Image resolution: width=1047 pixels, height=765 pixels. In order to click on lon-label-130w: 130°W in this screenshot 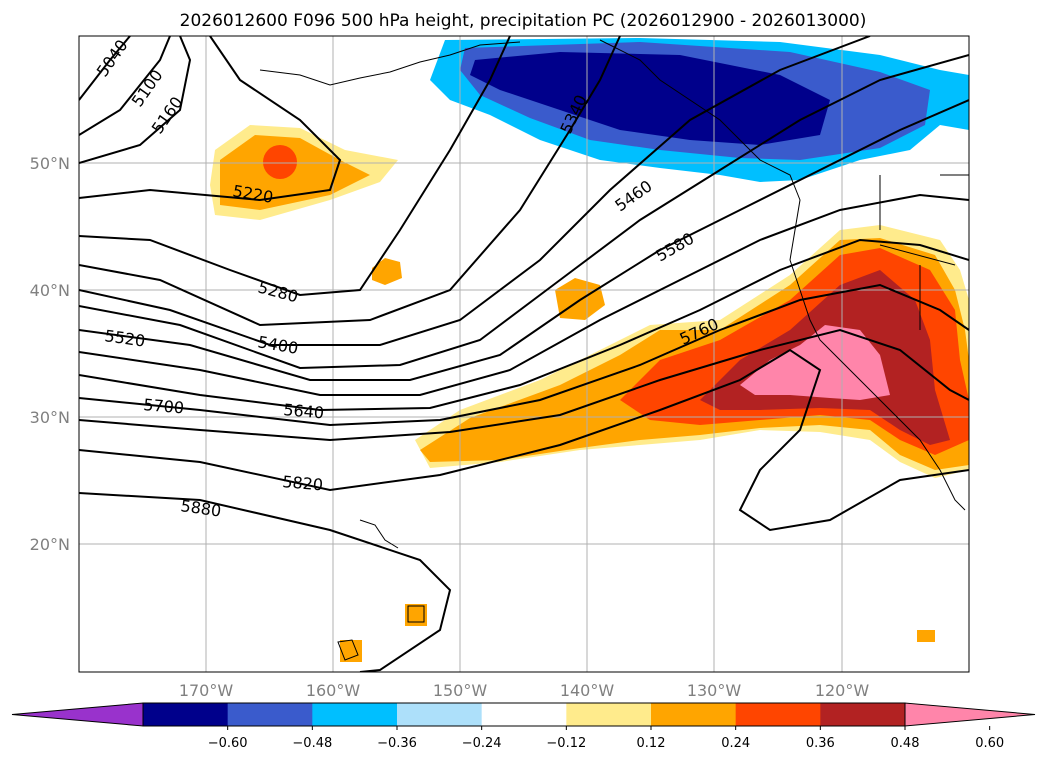, I will do `click(714, 690)`.